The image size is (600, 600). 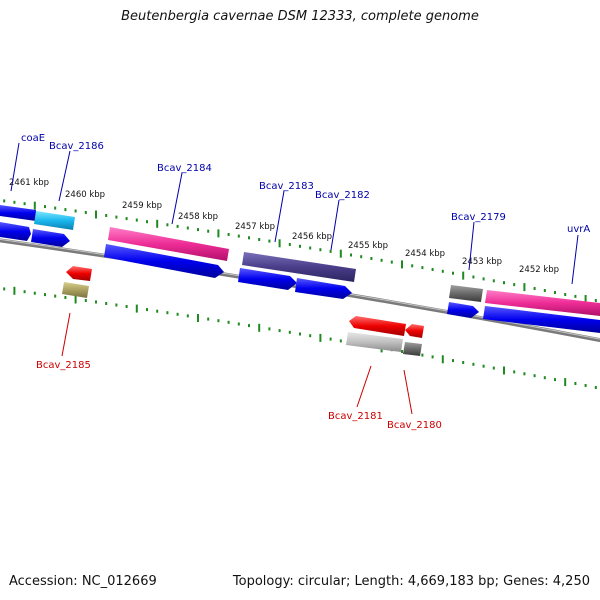 What do you see at coordinates (76, 146) in the screenshot?
I see `gene-label-bcav-2186: Bcav_2186` at bounding box center [76, 146].